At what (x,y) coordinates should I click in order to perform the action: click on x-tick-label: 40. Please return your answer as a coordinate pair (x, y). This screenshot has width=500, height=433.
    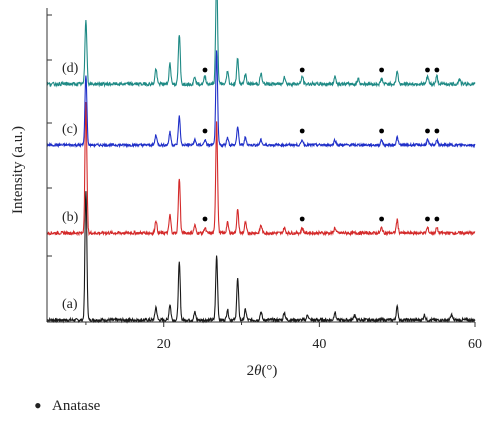
    Looking at the image, I should click on (319, 344).